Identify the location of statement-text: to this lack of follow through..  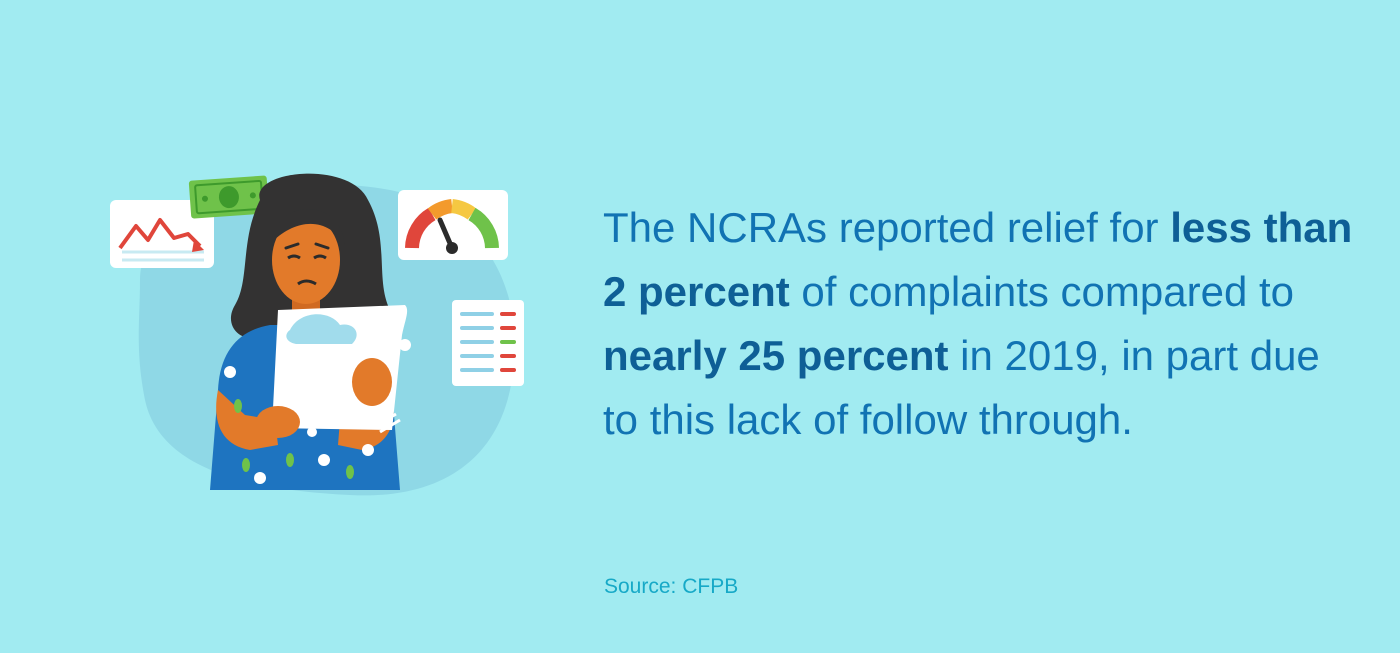
(868, 419).